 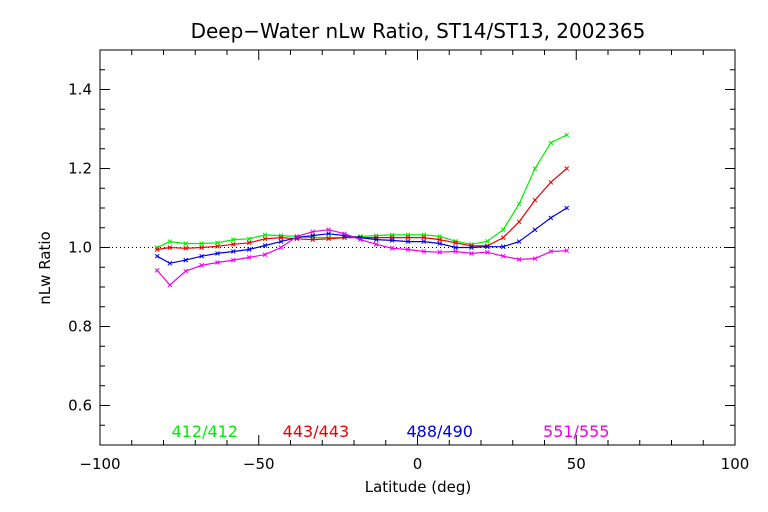 I want to click on legend-label: 443/443, so click(x=316, y=431).